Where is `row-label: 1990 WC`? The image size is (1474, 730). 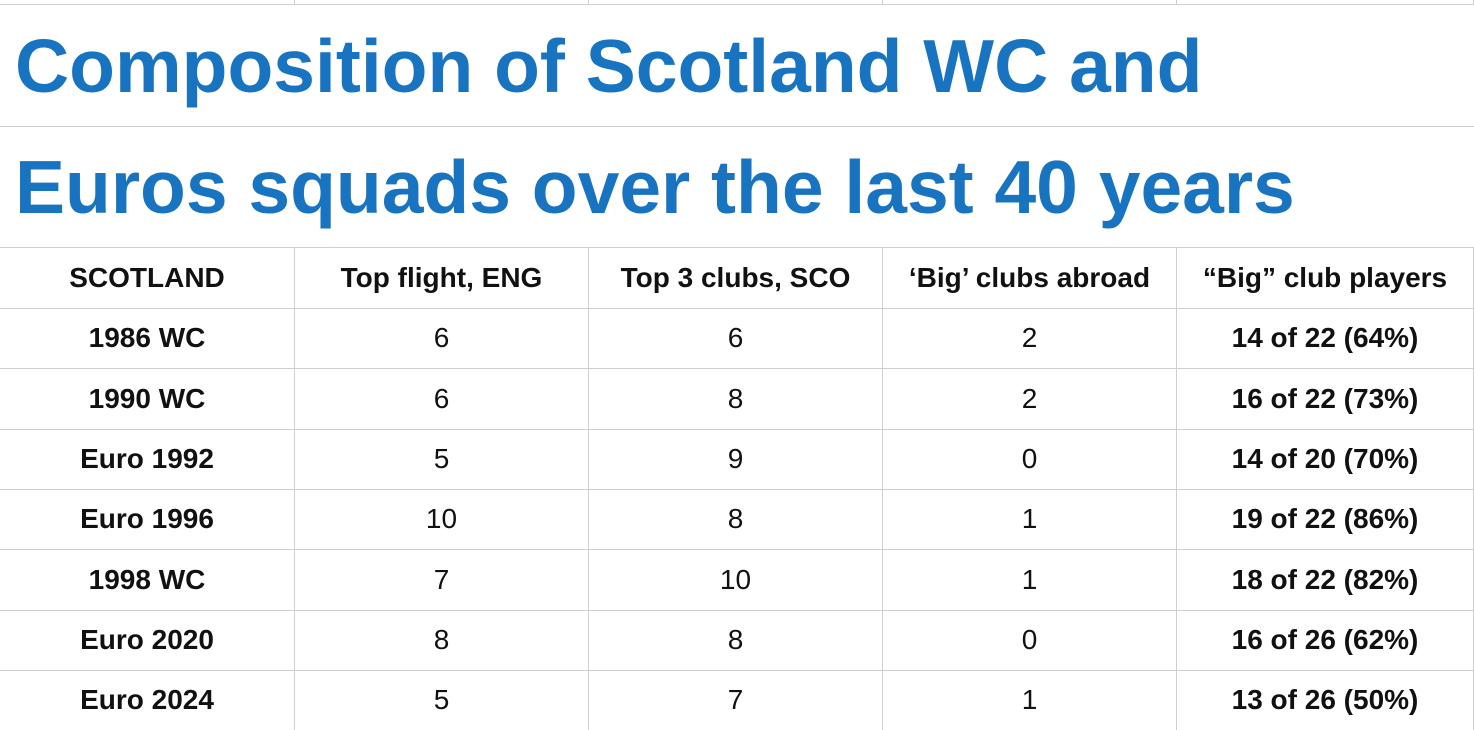
row-label: 1990 WC is located at coordinates (147, 399).